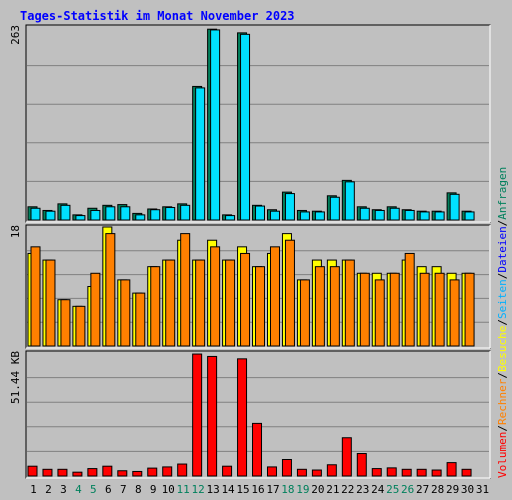 The image size is (512, 500). What do you see at coordinates (482, 489) in the screenshot?
I see `day-label: 31` at bounding box center [482, 489].